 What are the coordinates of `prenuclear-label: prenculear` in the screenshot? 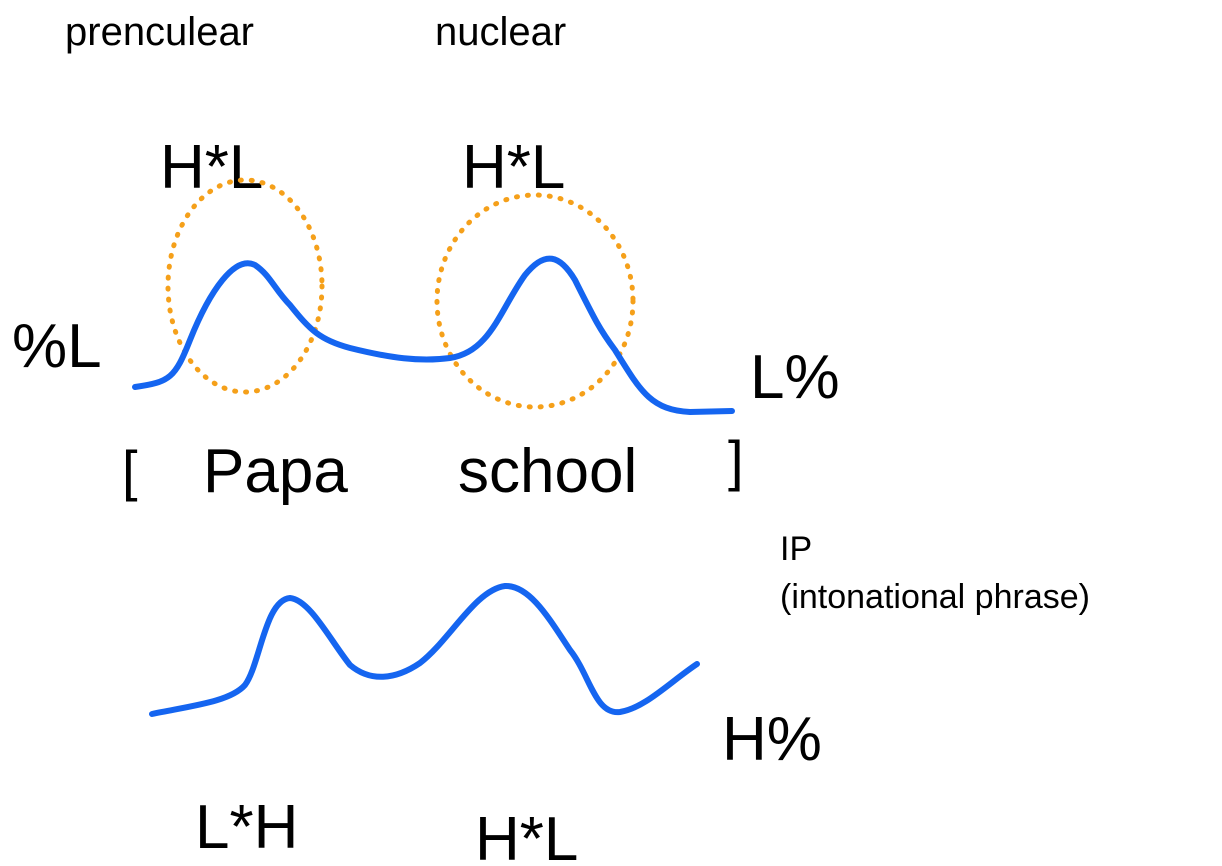 It's located at (159, 32).